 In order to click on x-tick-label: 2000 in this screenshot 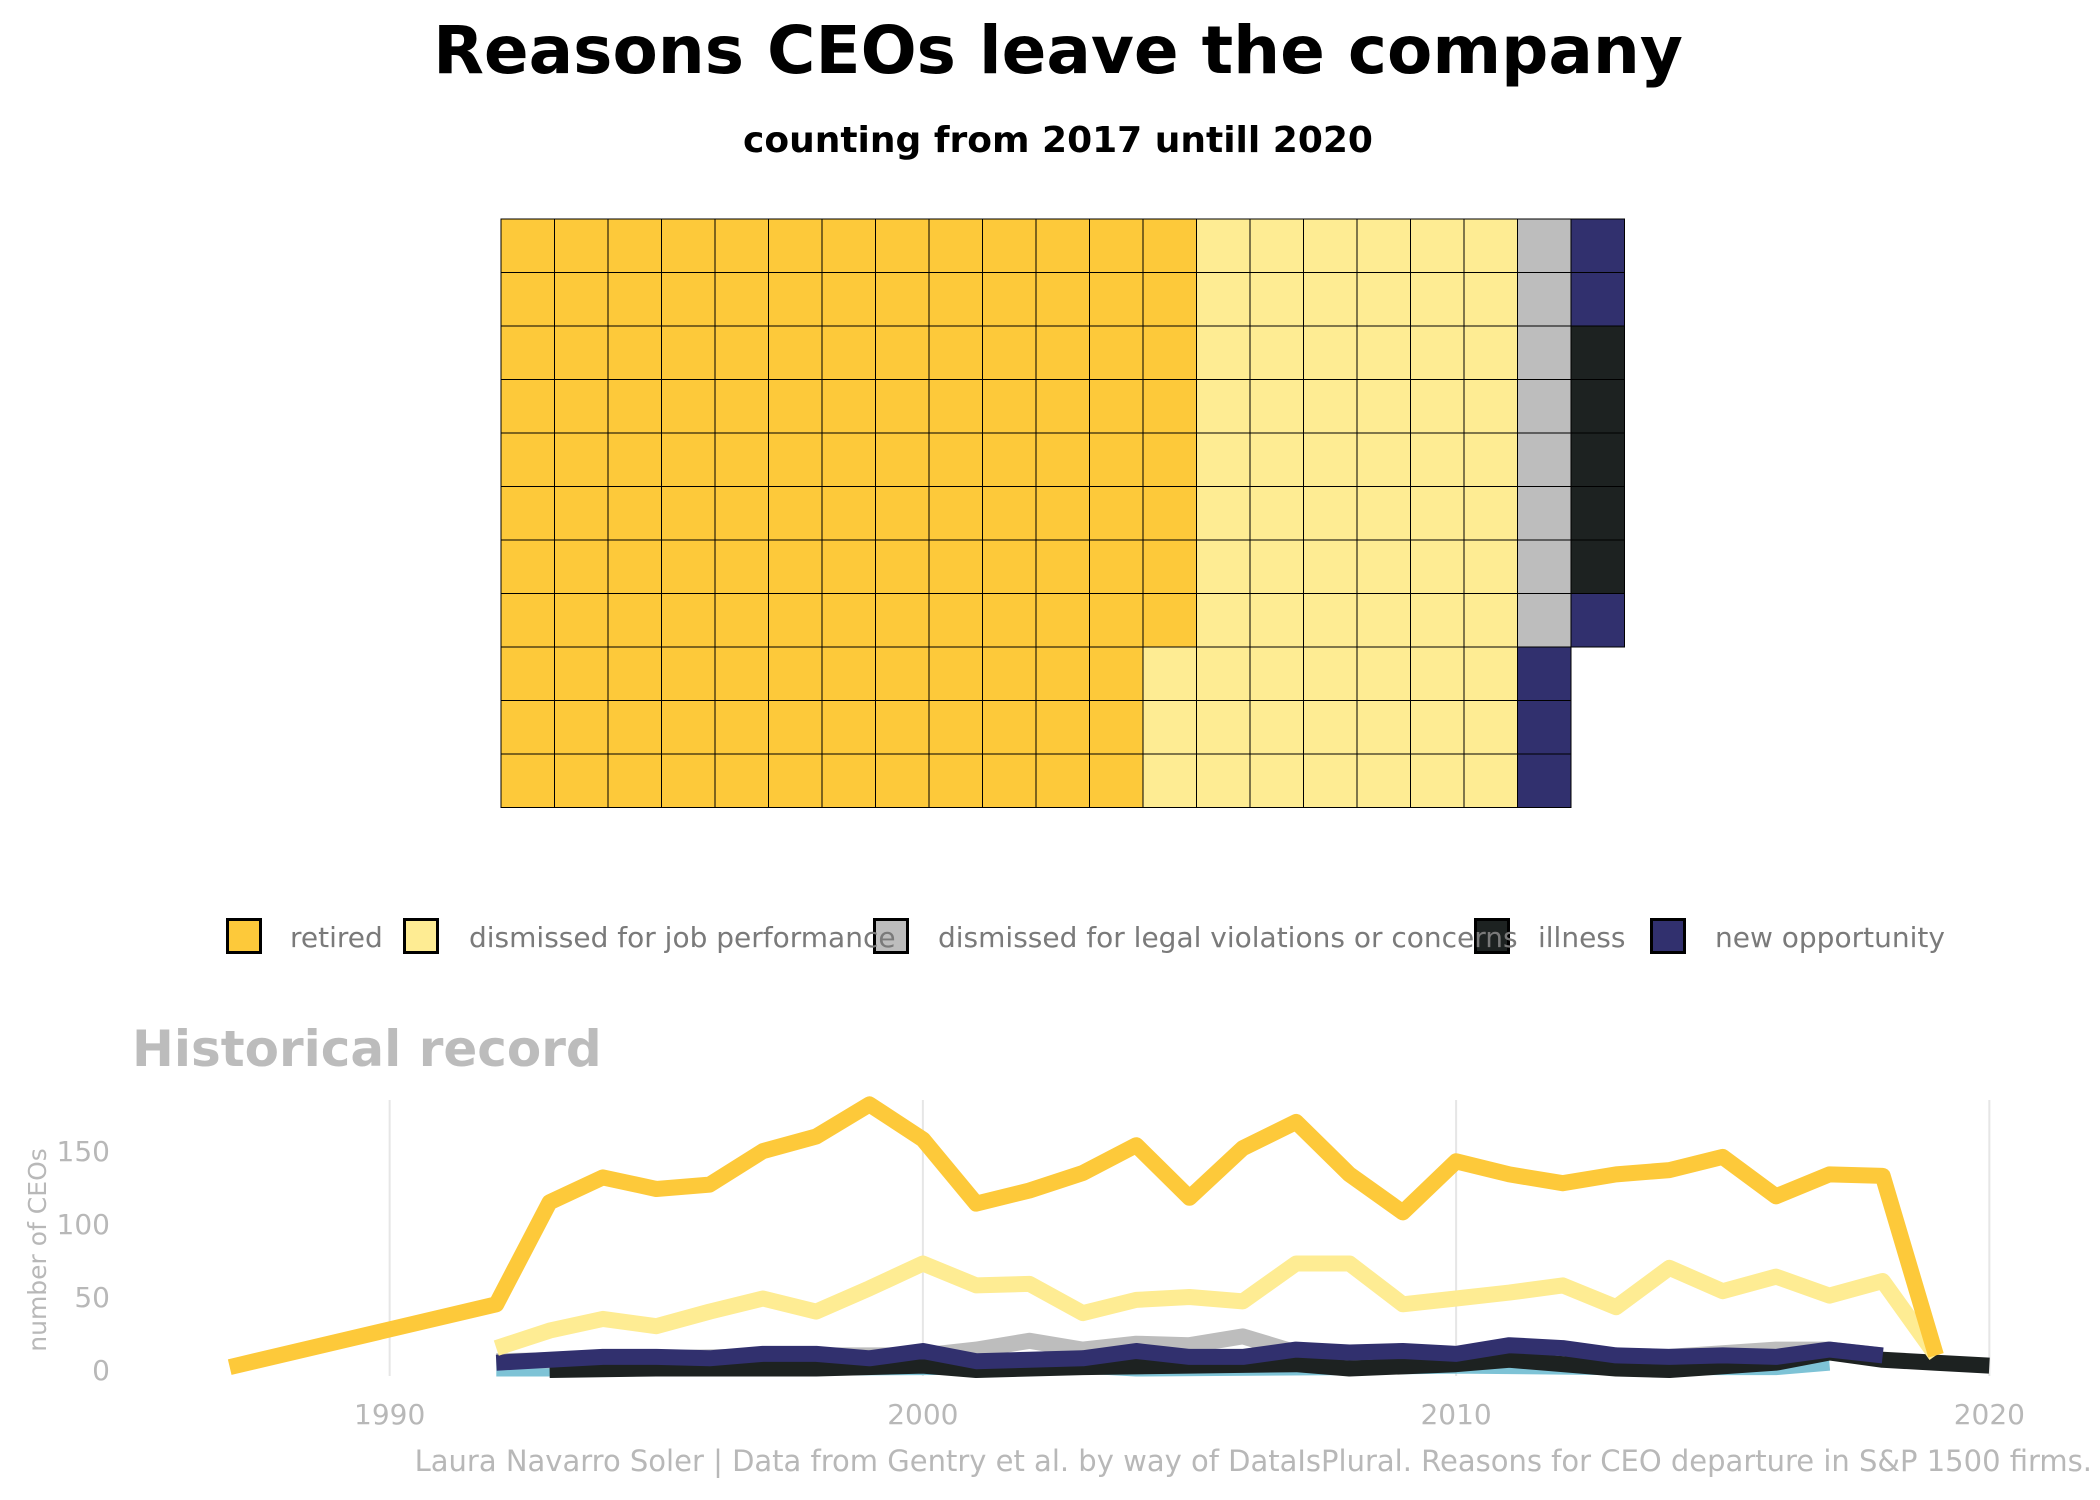, I will do `click(922, 1414)`.